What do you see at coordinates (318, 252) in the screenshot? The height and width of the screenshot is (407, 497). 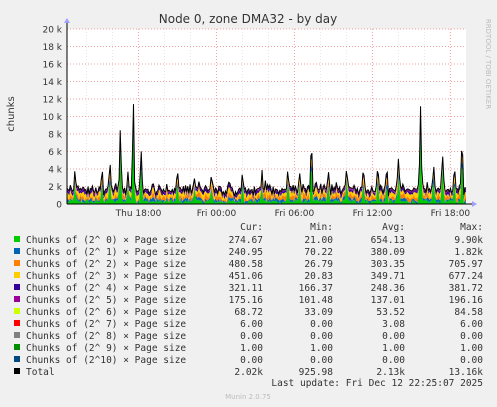 I see `legend-value-min: 70.22` at bounding box center [318, 252].